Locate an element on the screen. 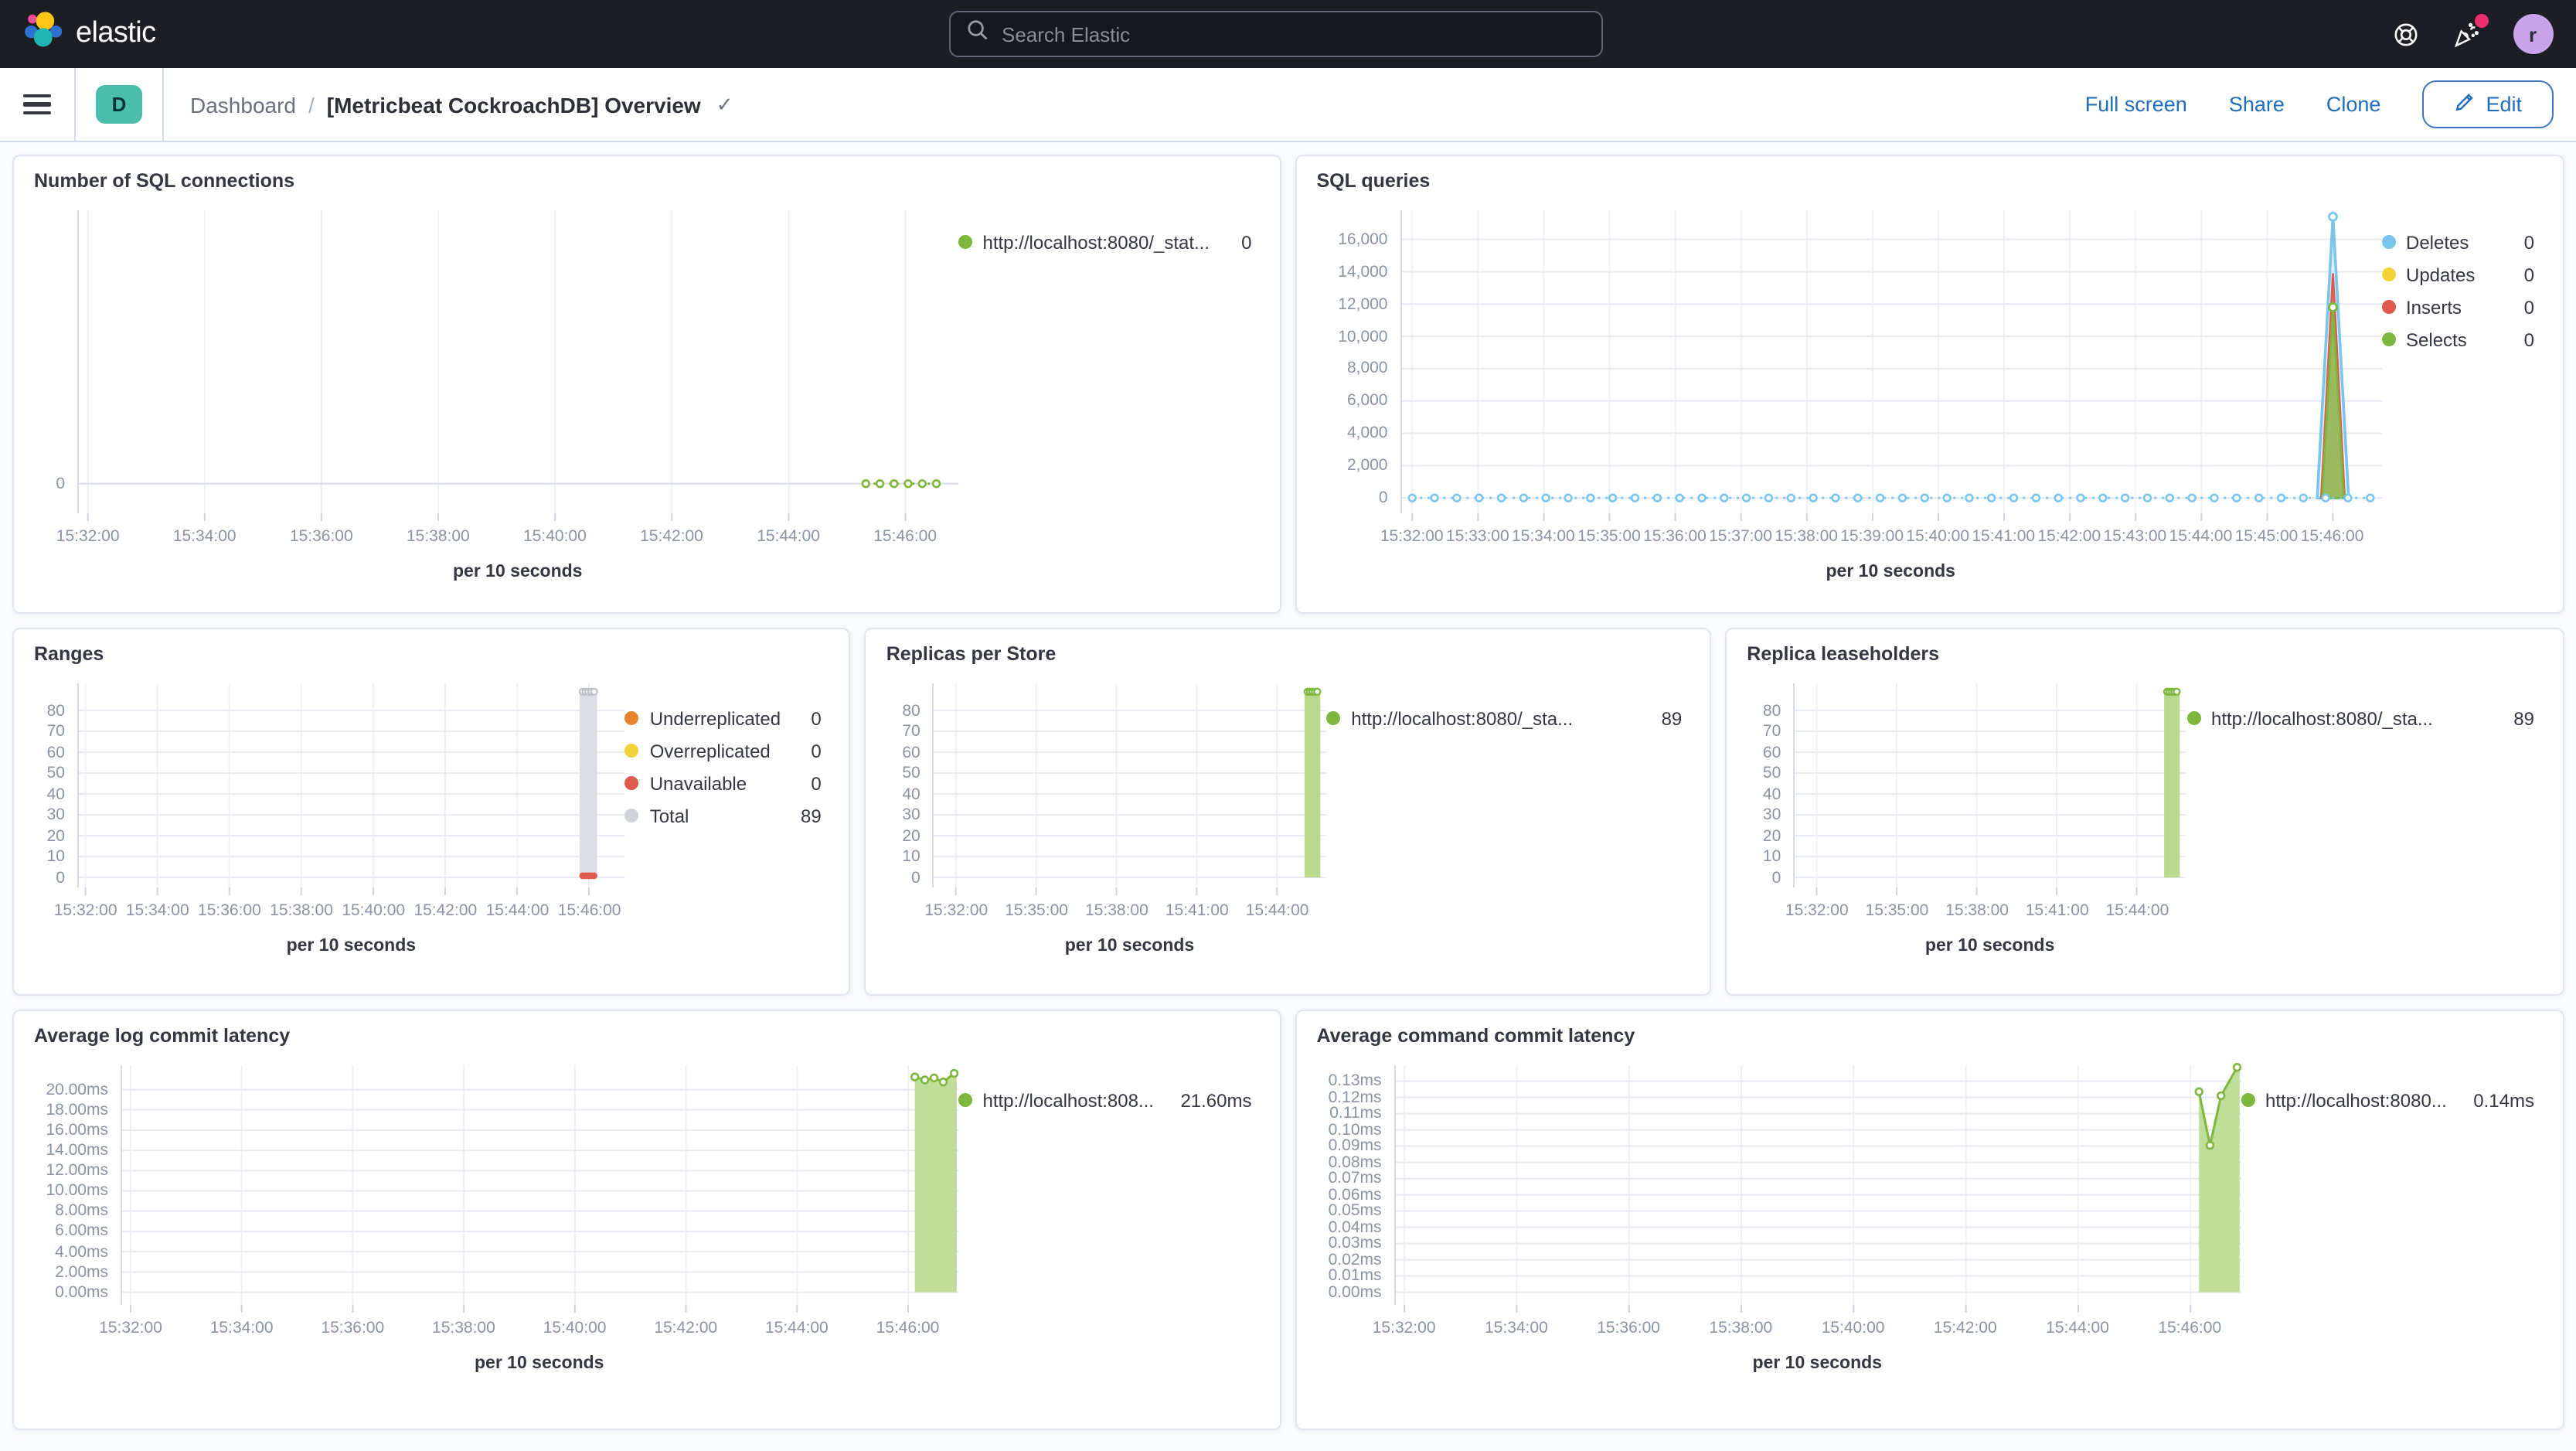 The image size is (2576, 1451). menu-icon is located at coordinates (37, 104).